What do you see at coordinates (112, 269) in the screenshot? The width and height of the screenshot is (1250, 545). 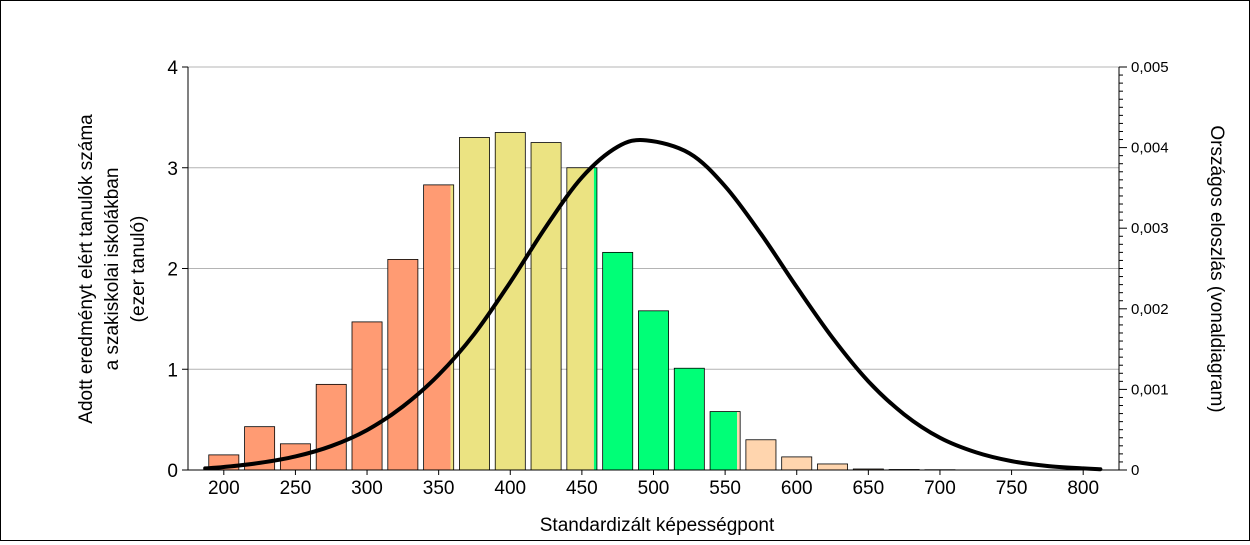 I see `y-axis-title-line-2: a szakiskolai iskolákban` at bounding box center [112, 269].